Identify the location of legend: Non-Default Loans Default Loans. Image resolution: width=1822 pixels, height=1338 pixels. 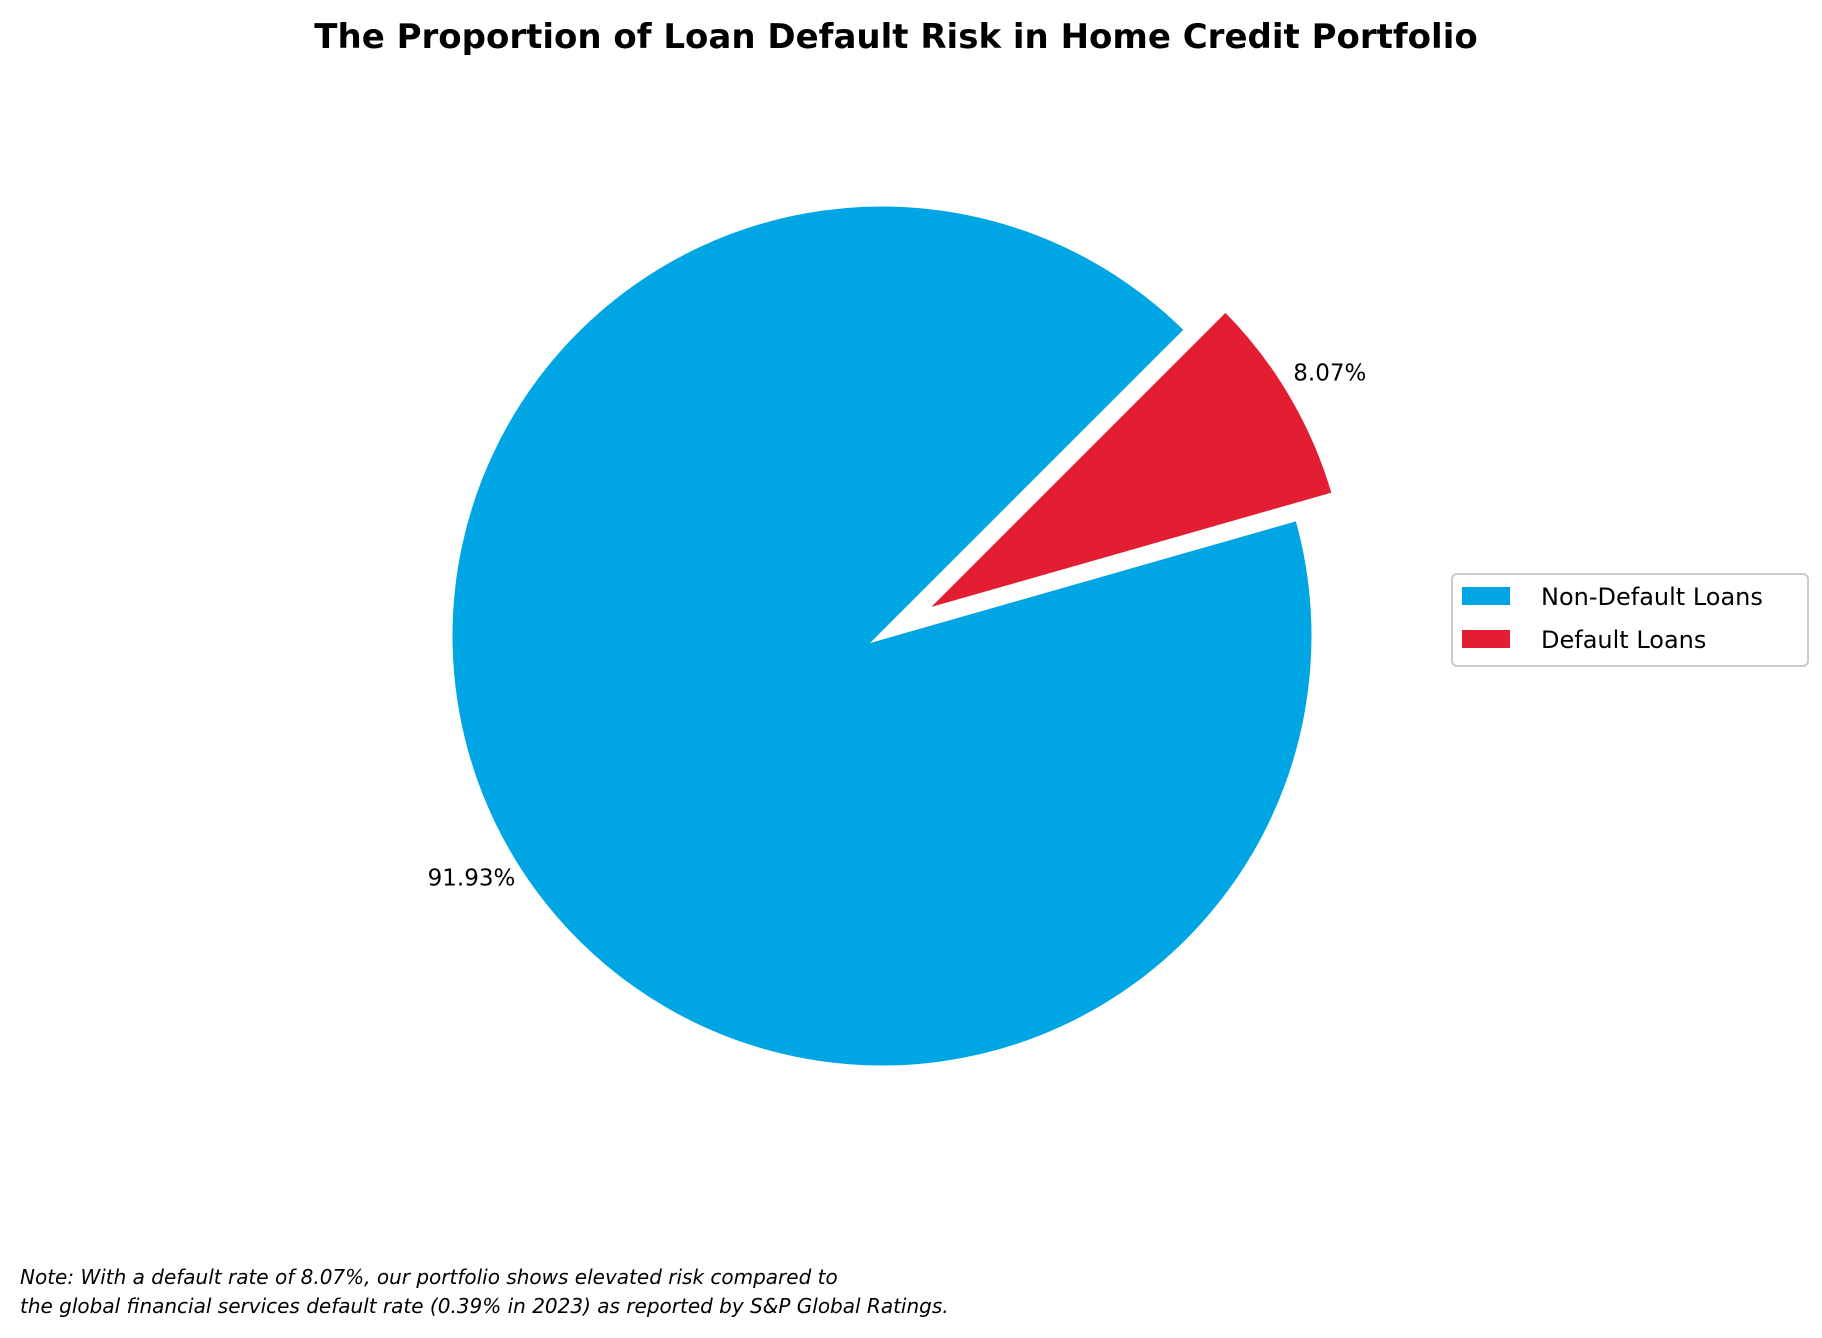
(1630, 620).